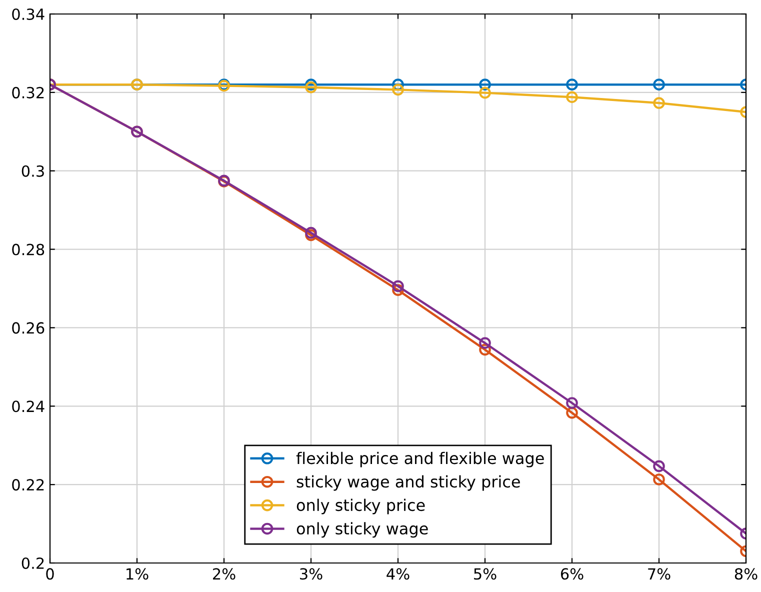 Image resolution: width=761 pixels, height=592 pixels. What do you see at coordinates (33, 171) in the screenshot?
I see `y-tick-label: 0.3` at bounding box center [33, 171].